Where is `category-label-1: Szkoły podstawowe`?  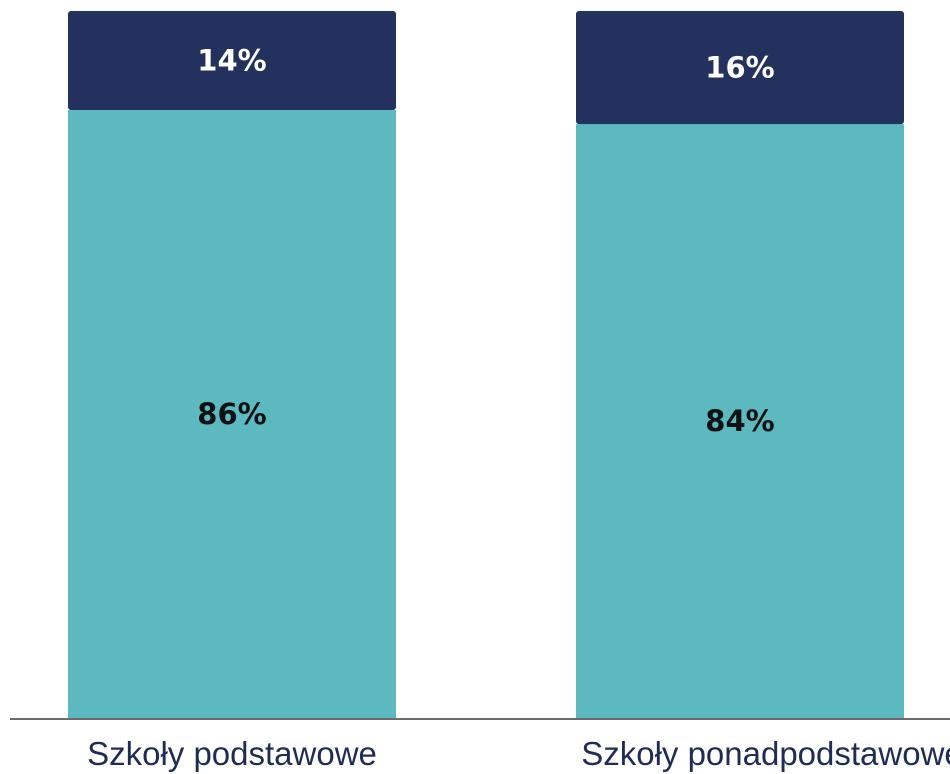 category-label-1: Szkoły podstawowe is located at coordinates (232, 753).